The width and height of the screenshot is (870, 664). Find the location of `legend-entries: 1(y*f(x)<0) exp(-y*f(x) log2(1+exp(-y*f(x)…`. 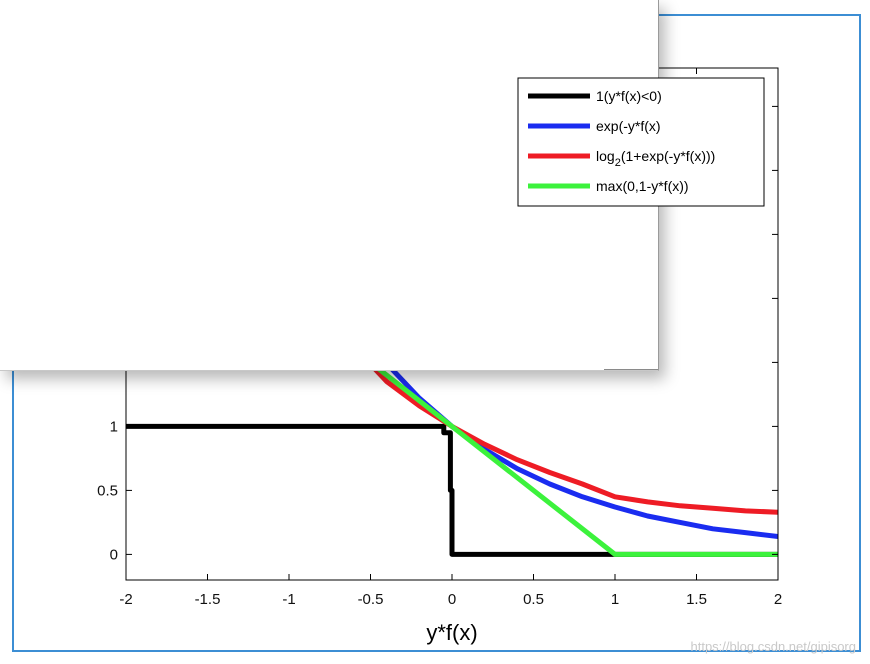

legend-entries: 1(y*f(x)<0) exp(-y*f(x) log2(1+exp(-y*f(x)… is located at coordinates (621, 141).